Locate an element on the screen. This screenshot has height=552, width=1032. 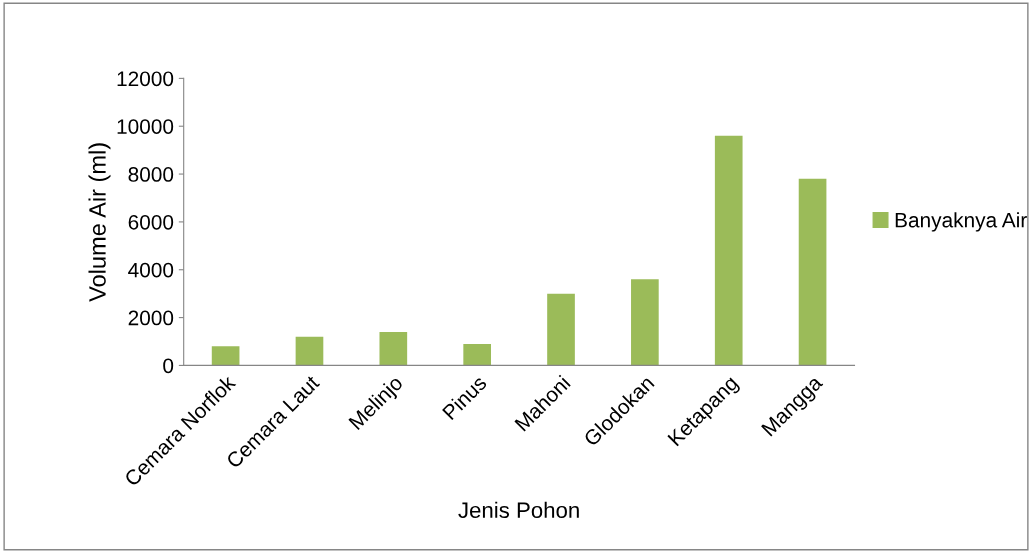
y-tick-label: 12000 is located at coordinates (145, 79).